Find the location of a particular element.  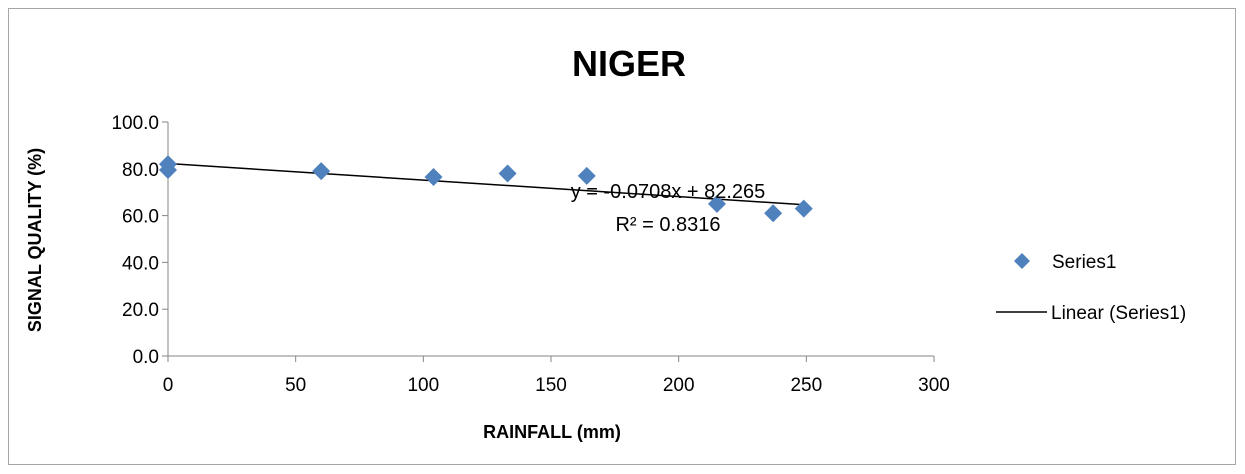

y-tick-label: 0.0 is located at coordinates (146, 357).